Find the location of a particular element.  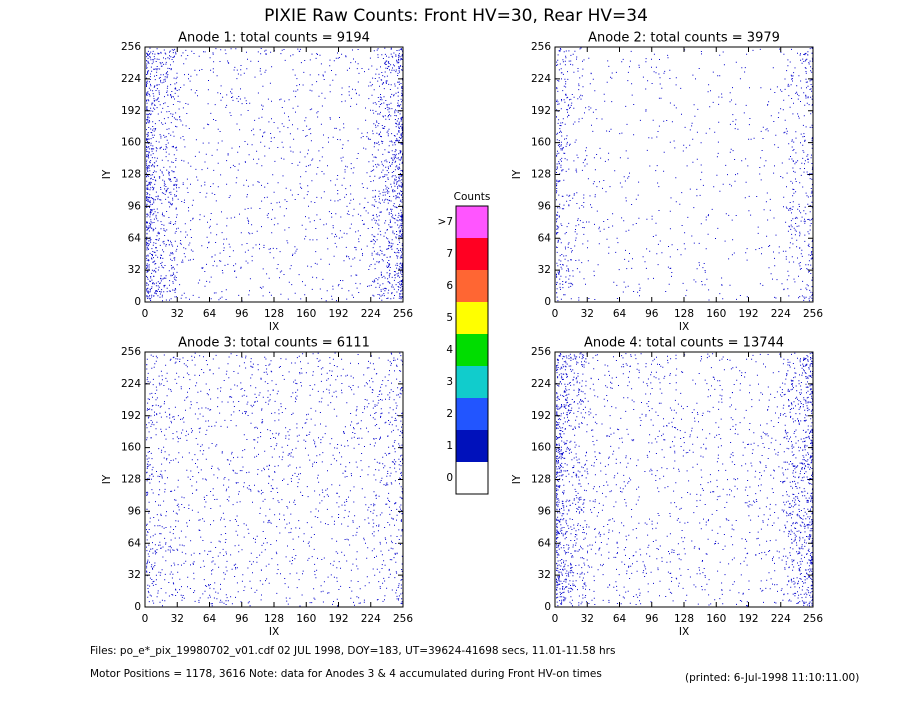

colorbar-label: 1 is located at coordinates (449, 446).